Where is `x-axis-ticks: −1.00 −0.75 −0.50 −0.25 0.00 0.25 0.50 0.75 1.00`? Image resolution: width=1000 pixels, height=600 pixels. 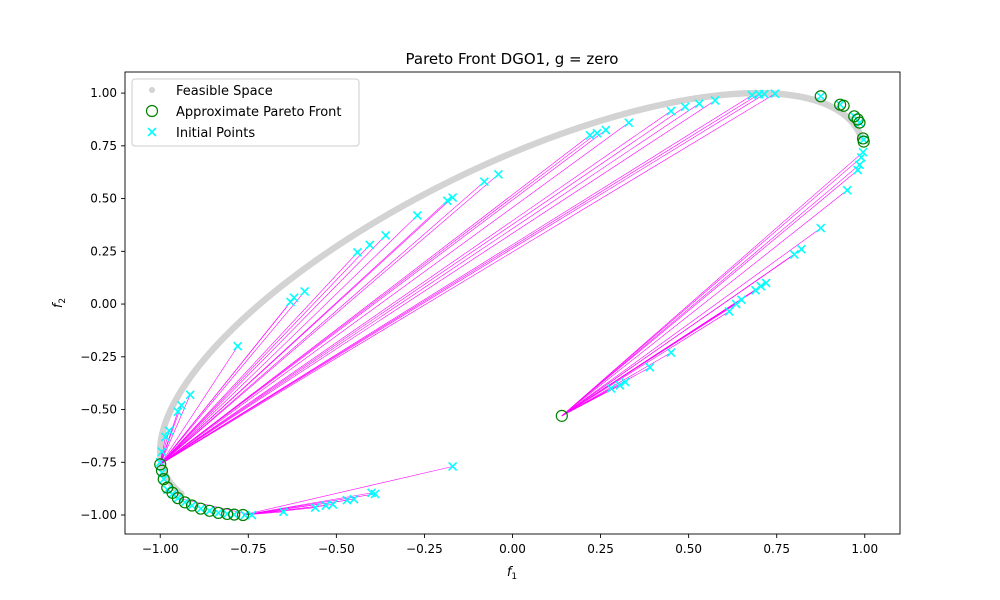
x-axis-ticks: −1.00 −0.75 −0.50 −0.25 0.00 0.25 0.50 0.75 1.00 is located at coordinates (510, 545).